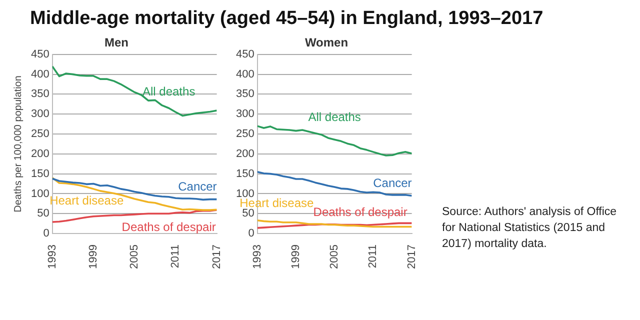  What do you see at coordinates (287, 19) in the screenshot?
I see `text: Middle-age mortality (aged 45–54) in England, 1993–2017` at bounding box center [287, 19].